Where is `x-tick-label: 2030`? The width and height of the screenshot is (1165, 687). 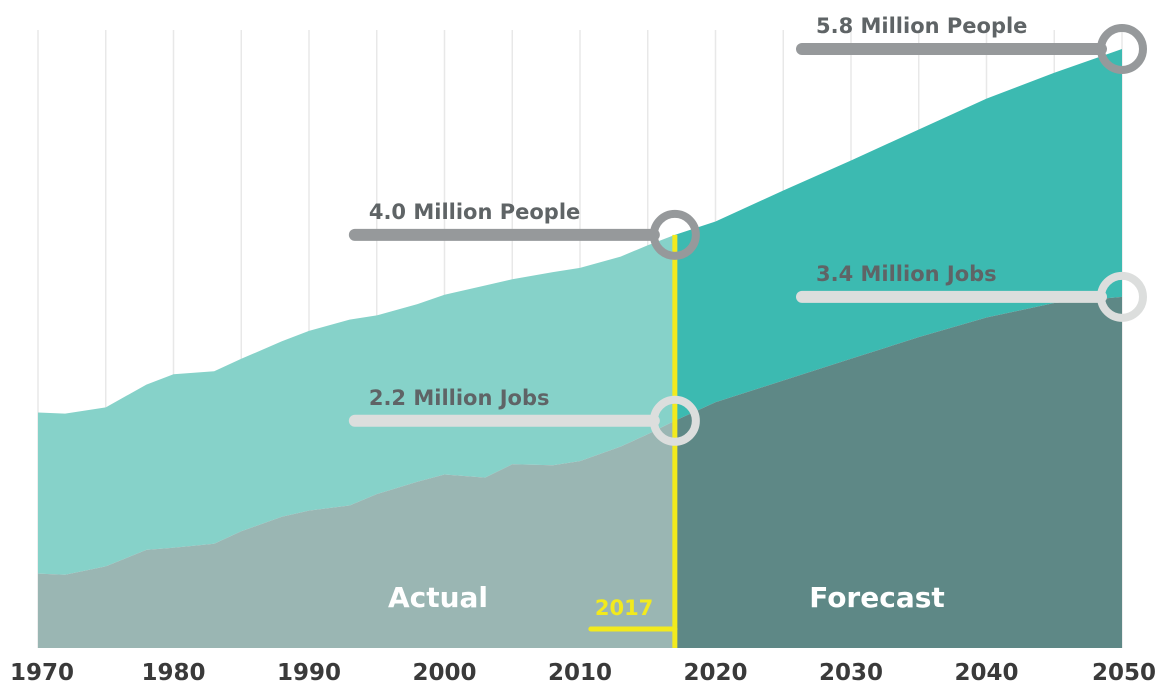
x-tick-label: 2030 is located at coordinates (851, 673).